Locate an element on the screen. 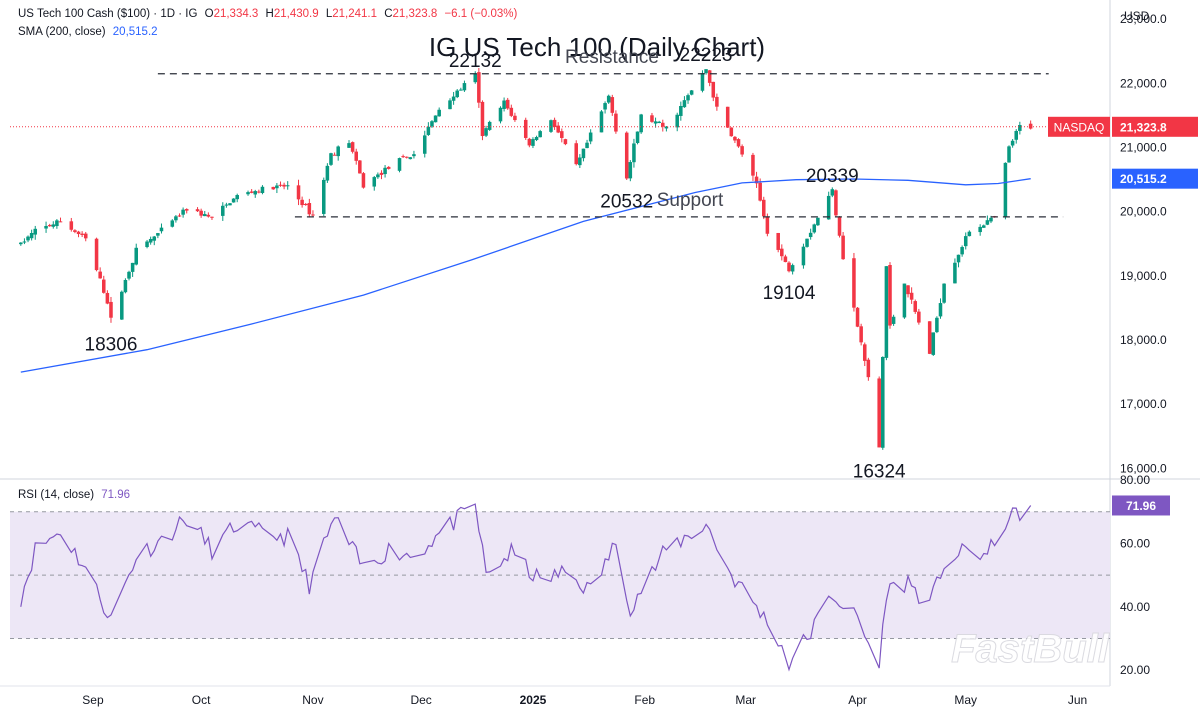 The width and height of the screenshot is (1200, 719). rsi-tick-label: 60.00 is located at coordinates (1135, 543).